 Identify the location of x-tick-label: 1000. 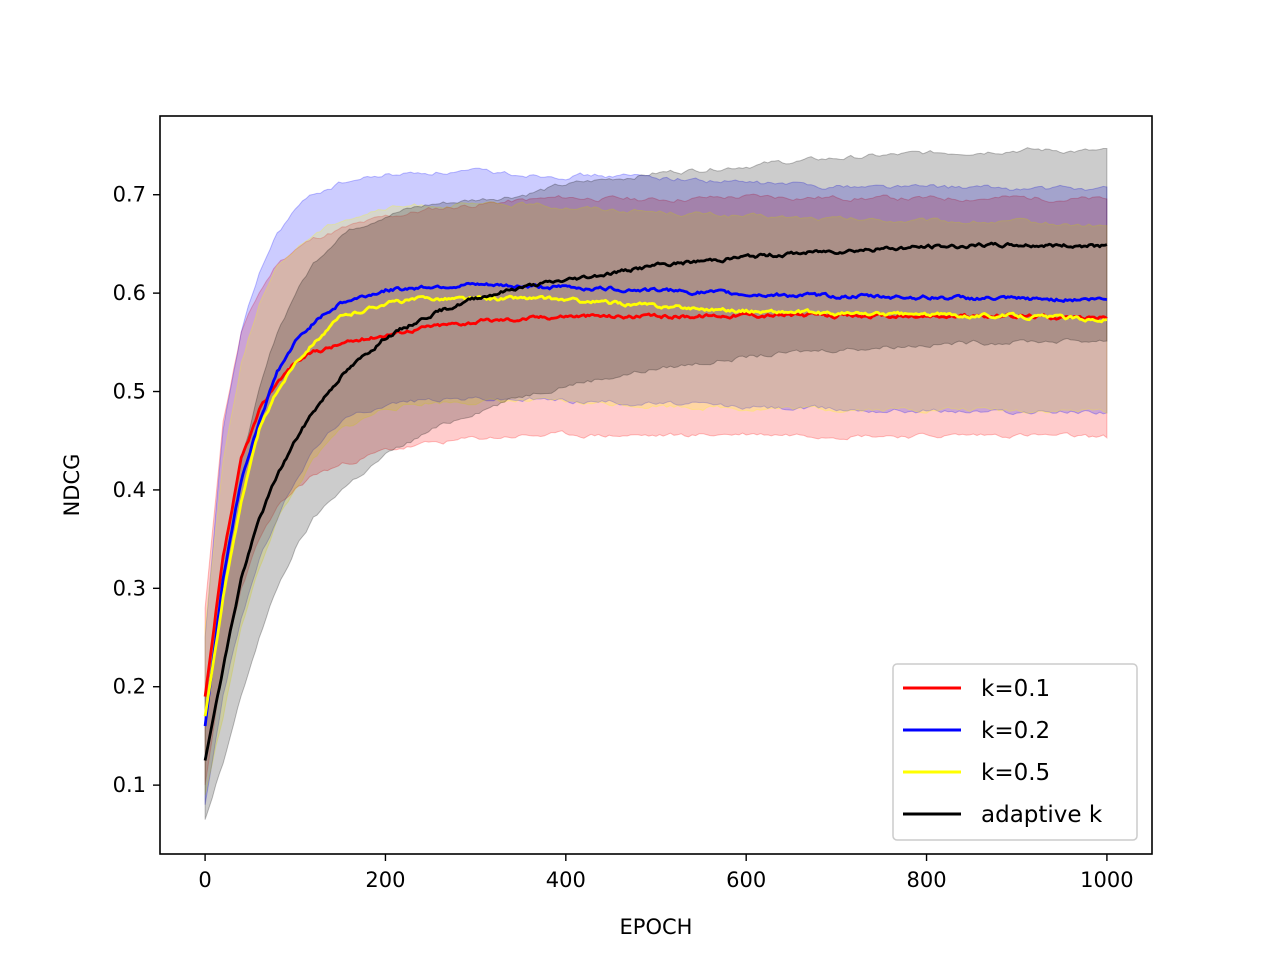
(1106, 880).